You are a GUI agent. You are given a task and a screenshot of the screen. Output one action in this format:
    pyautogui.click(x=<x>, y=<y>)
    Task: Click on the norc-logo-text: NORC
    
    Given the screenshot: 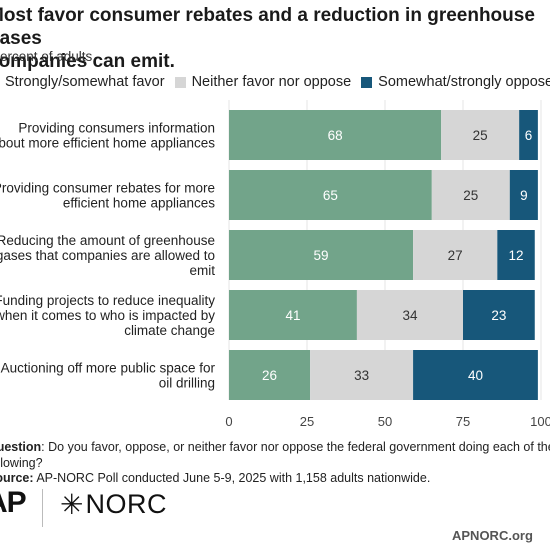 What is the action you would take?
    pyautogui.click(x=126, y=504)
    